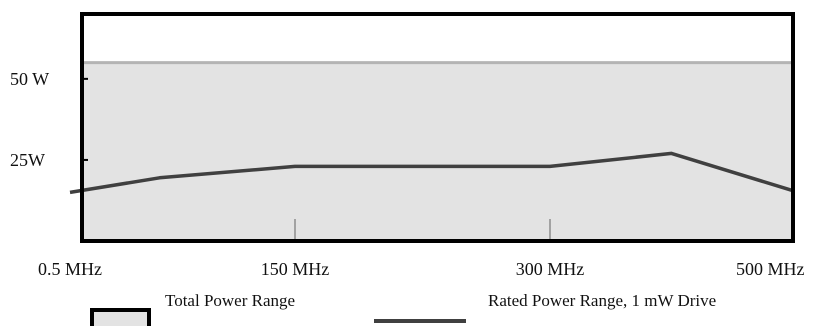 The width and height of the screenshot is (822, 326). Describe the element at coordinates (27, 160) in the screenshot. I see `y-tick-label: 25W` at that location.